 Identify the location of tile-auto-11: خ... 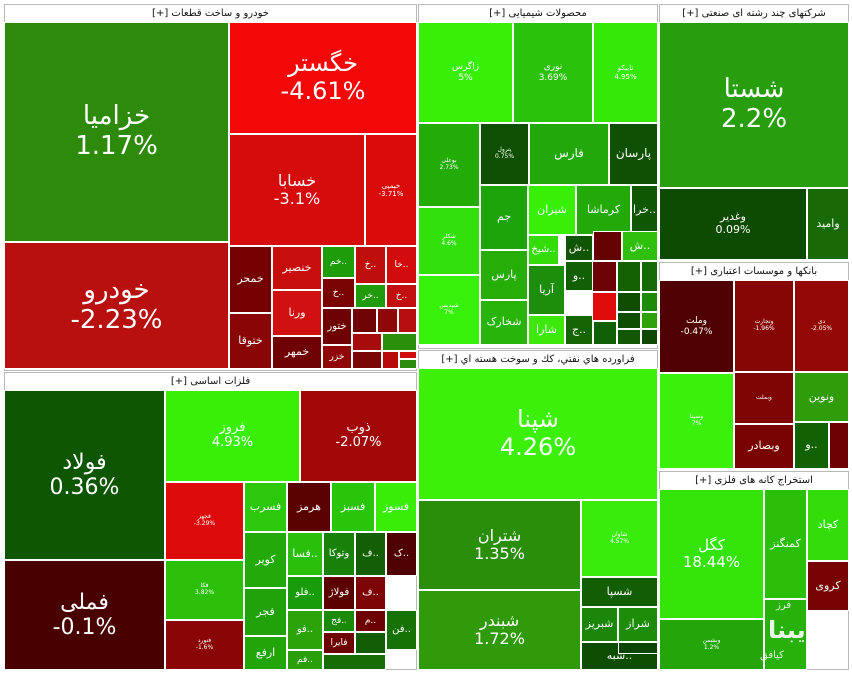
(370, 265).